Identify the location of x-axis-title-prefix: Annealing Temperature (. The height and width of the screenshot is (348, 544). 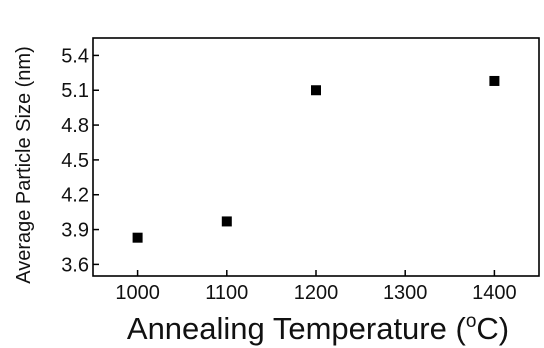
(297, 328).